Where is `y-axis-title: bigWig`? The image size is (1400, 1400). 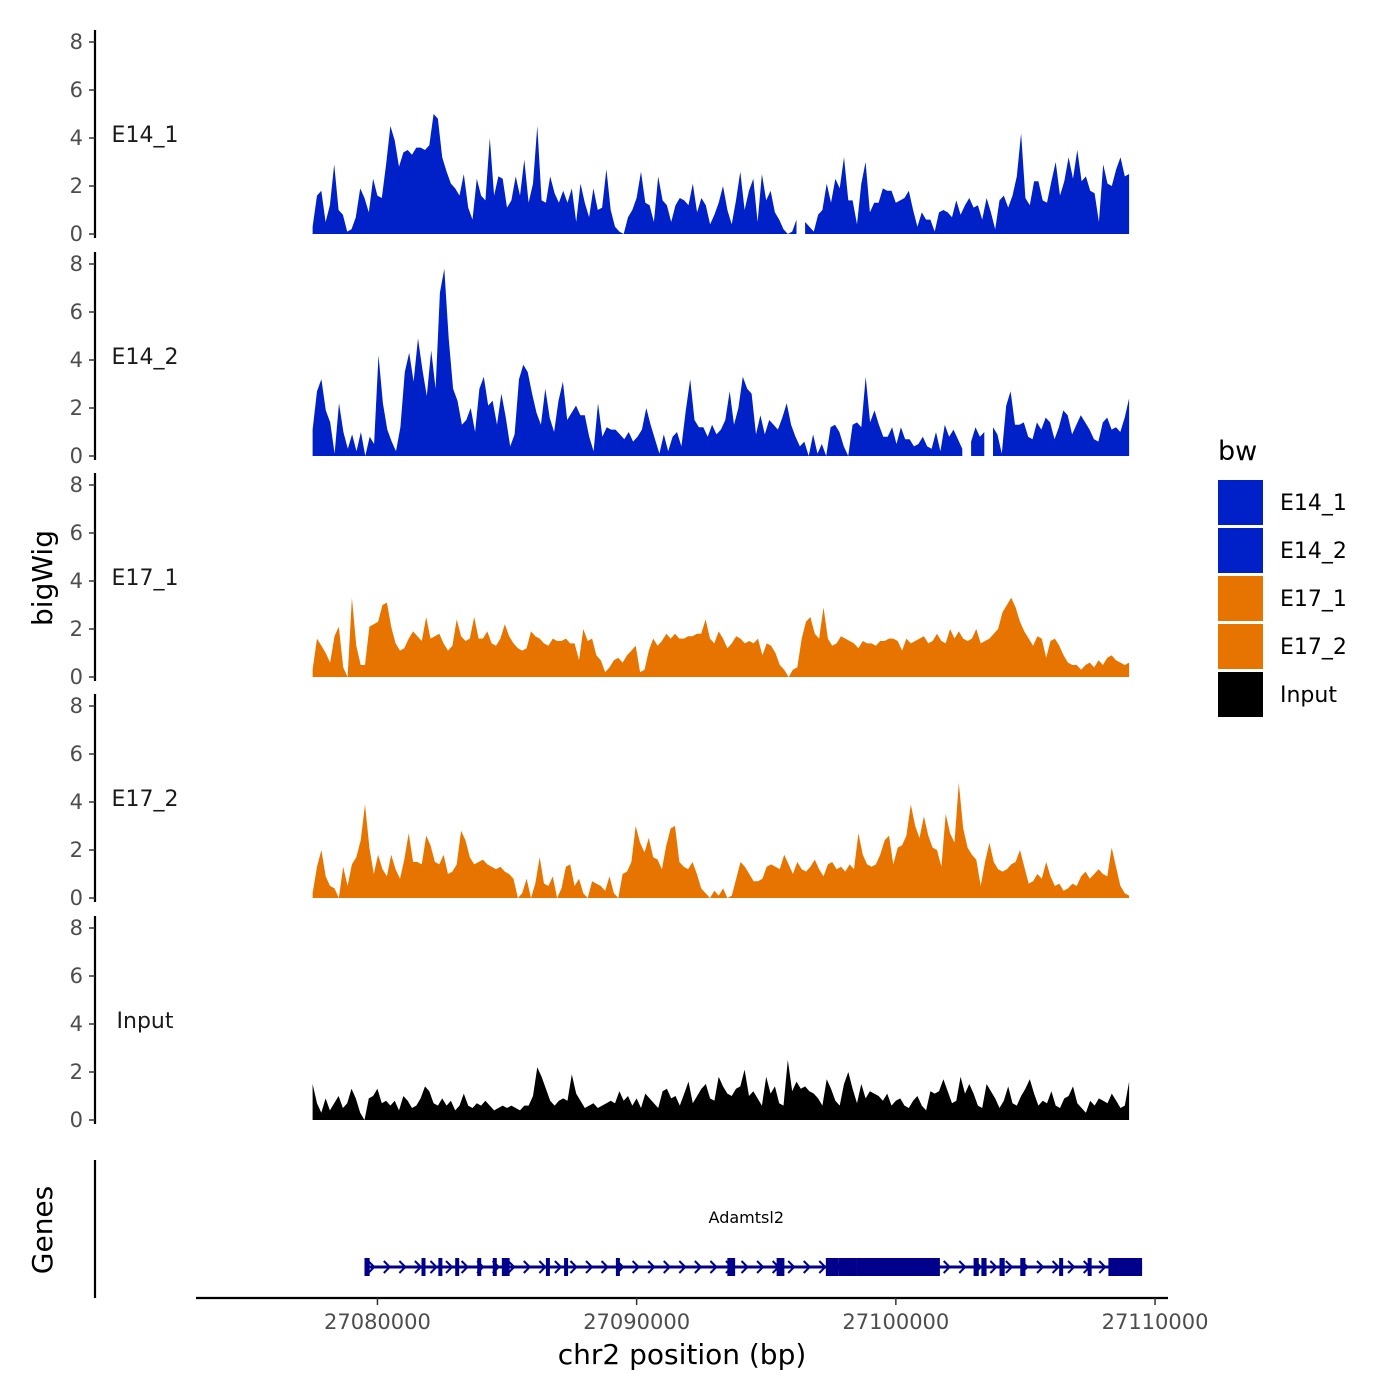 y-axis-title: bigWig is located at coordinates (42, 578).